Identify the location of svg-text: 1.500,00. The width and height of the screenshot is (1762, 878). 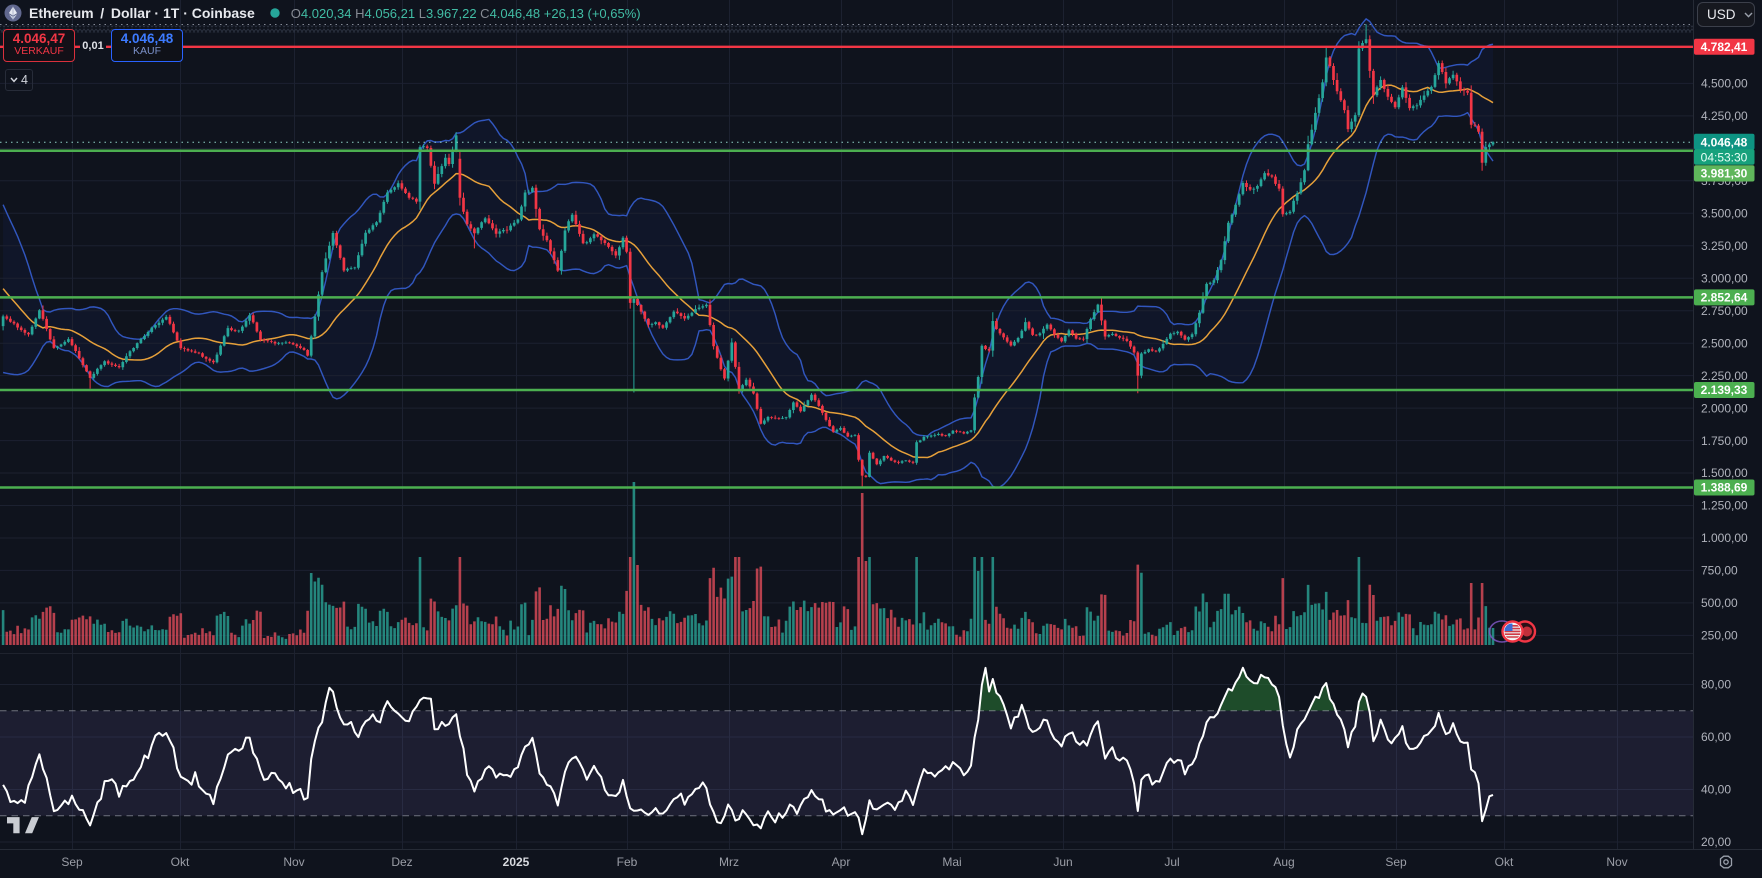
(1724, 473).